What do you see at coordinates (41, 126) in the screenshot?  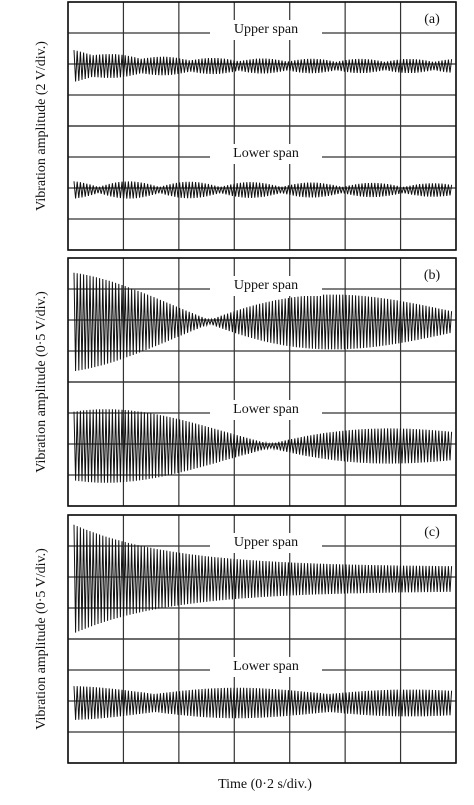 I see `y-axis-label: Vibration amplitude (2 V/div.)` at bounding box center [41, 126].